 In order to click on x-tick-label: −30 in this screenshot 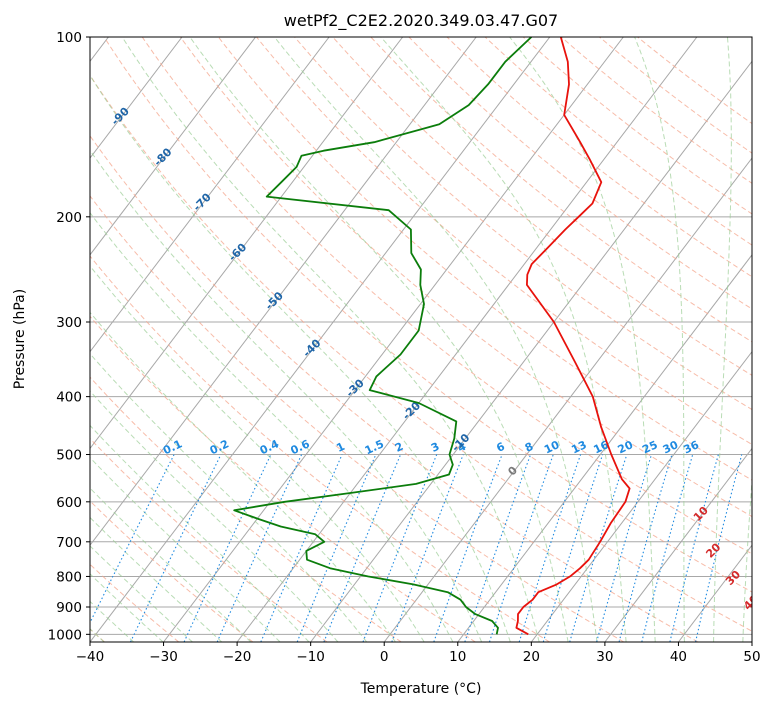, I will do `click(163, 657)`.